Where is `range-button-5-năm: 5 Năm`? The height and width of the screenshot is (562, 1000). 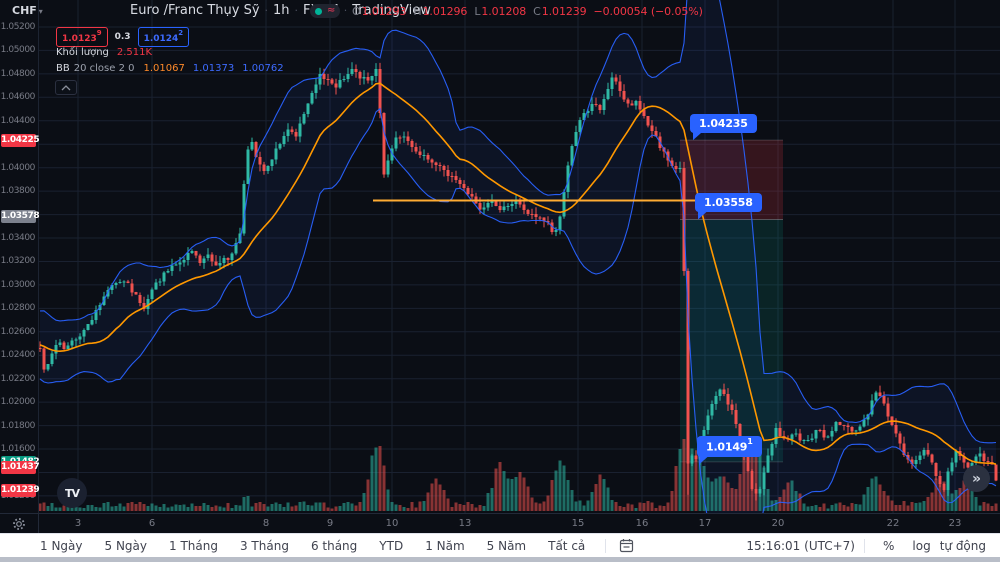 range-button-5-năm: 5 Năm is located at coordinates (506, 545).